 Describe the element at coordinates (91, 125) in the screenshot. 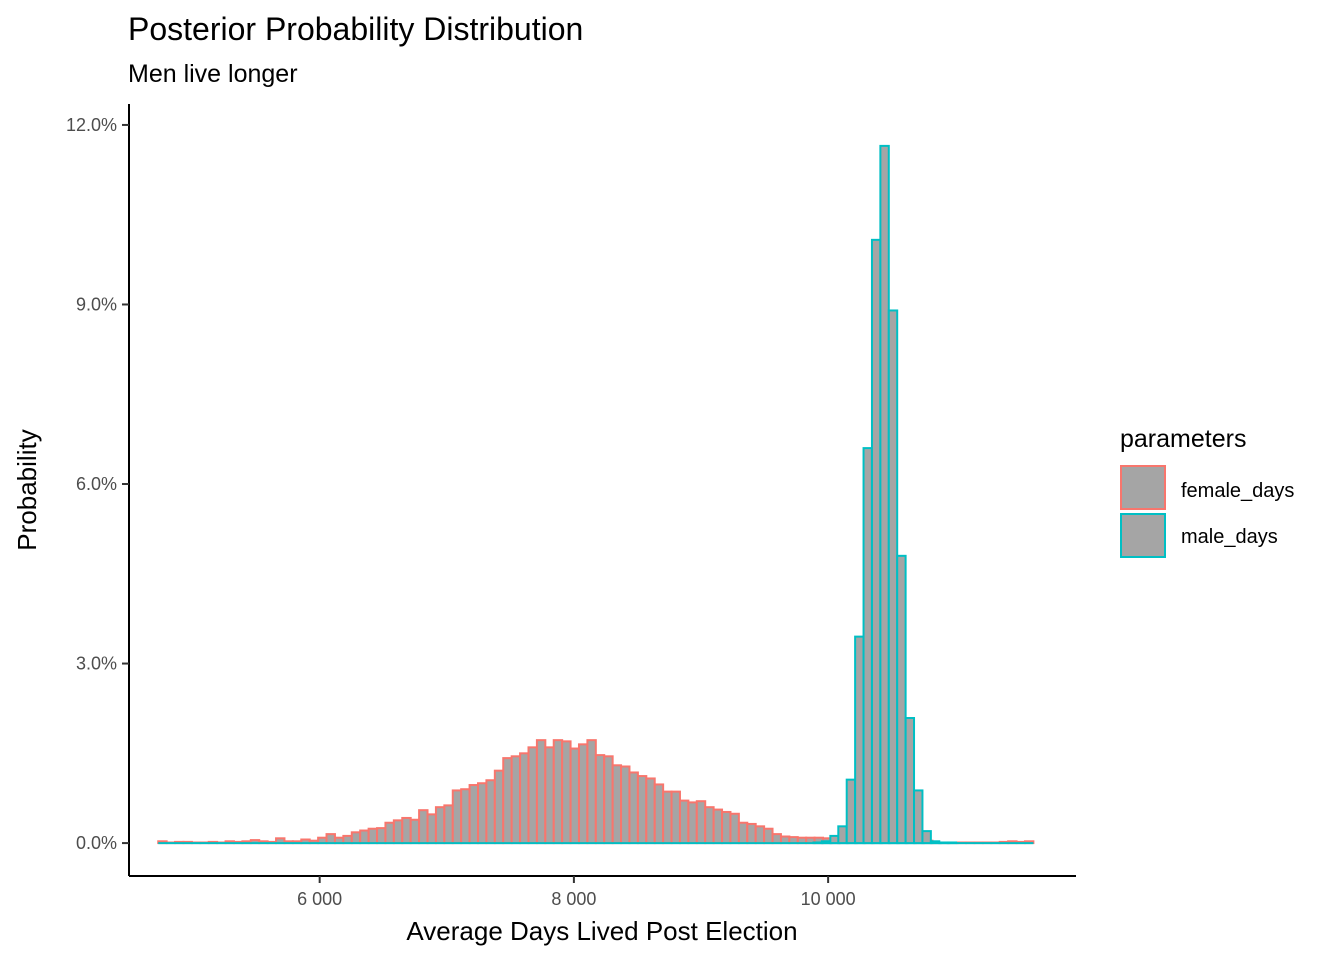

I see `y-tick-label: 12.0%` at that location.